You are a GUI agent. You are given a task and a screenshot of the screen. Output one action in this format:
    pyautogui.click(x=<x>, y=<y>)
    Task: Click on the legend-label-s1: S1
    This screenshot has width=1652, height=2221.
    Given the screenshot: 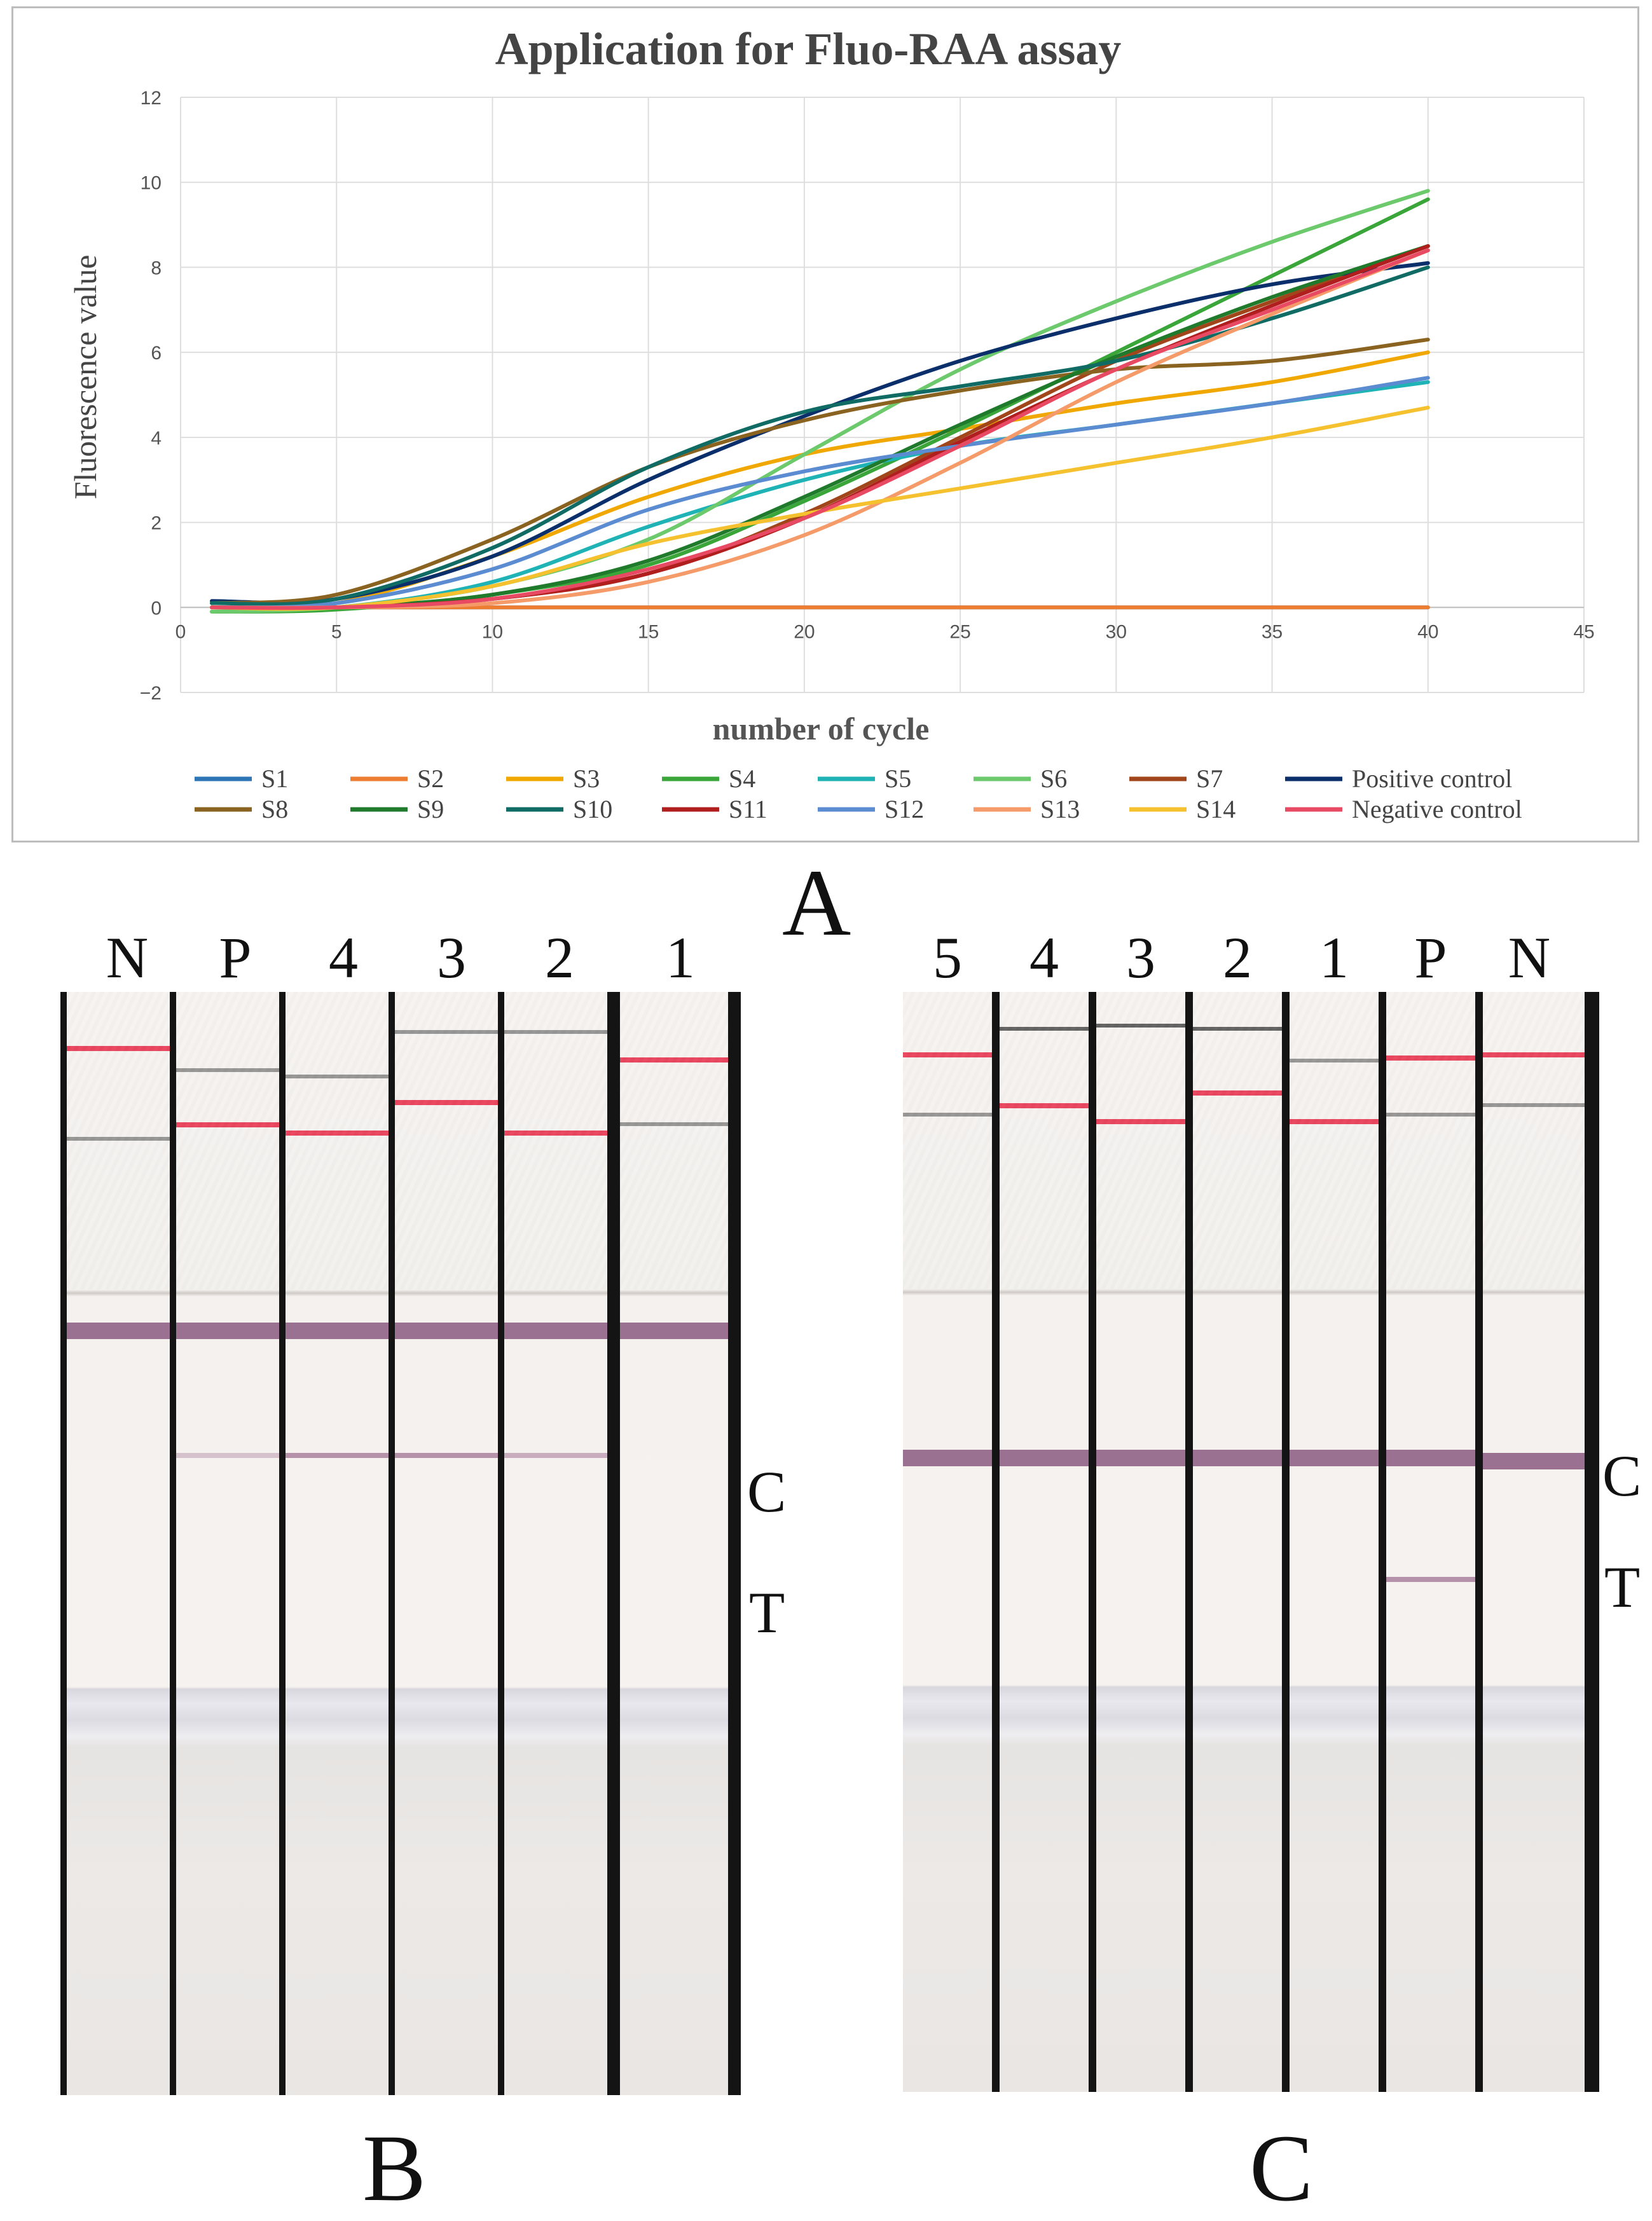 What is the action you would take?
    pyautogui.click(x=274, y=778)
    